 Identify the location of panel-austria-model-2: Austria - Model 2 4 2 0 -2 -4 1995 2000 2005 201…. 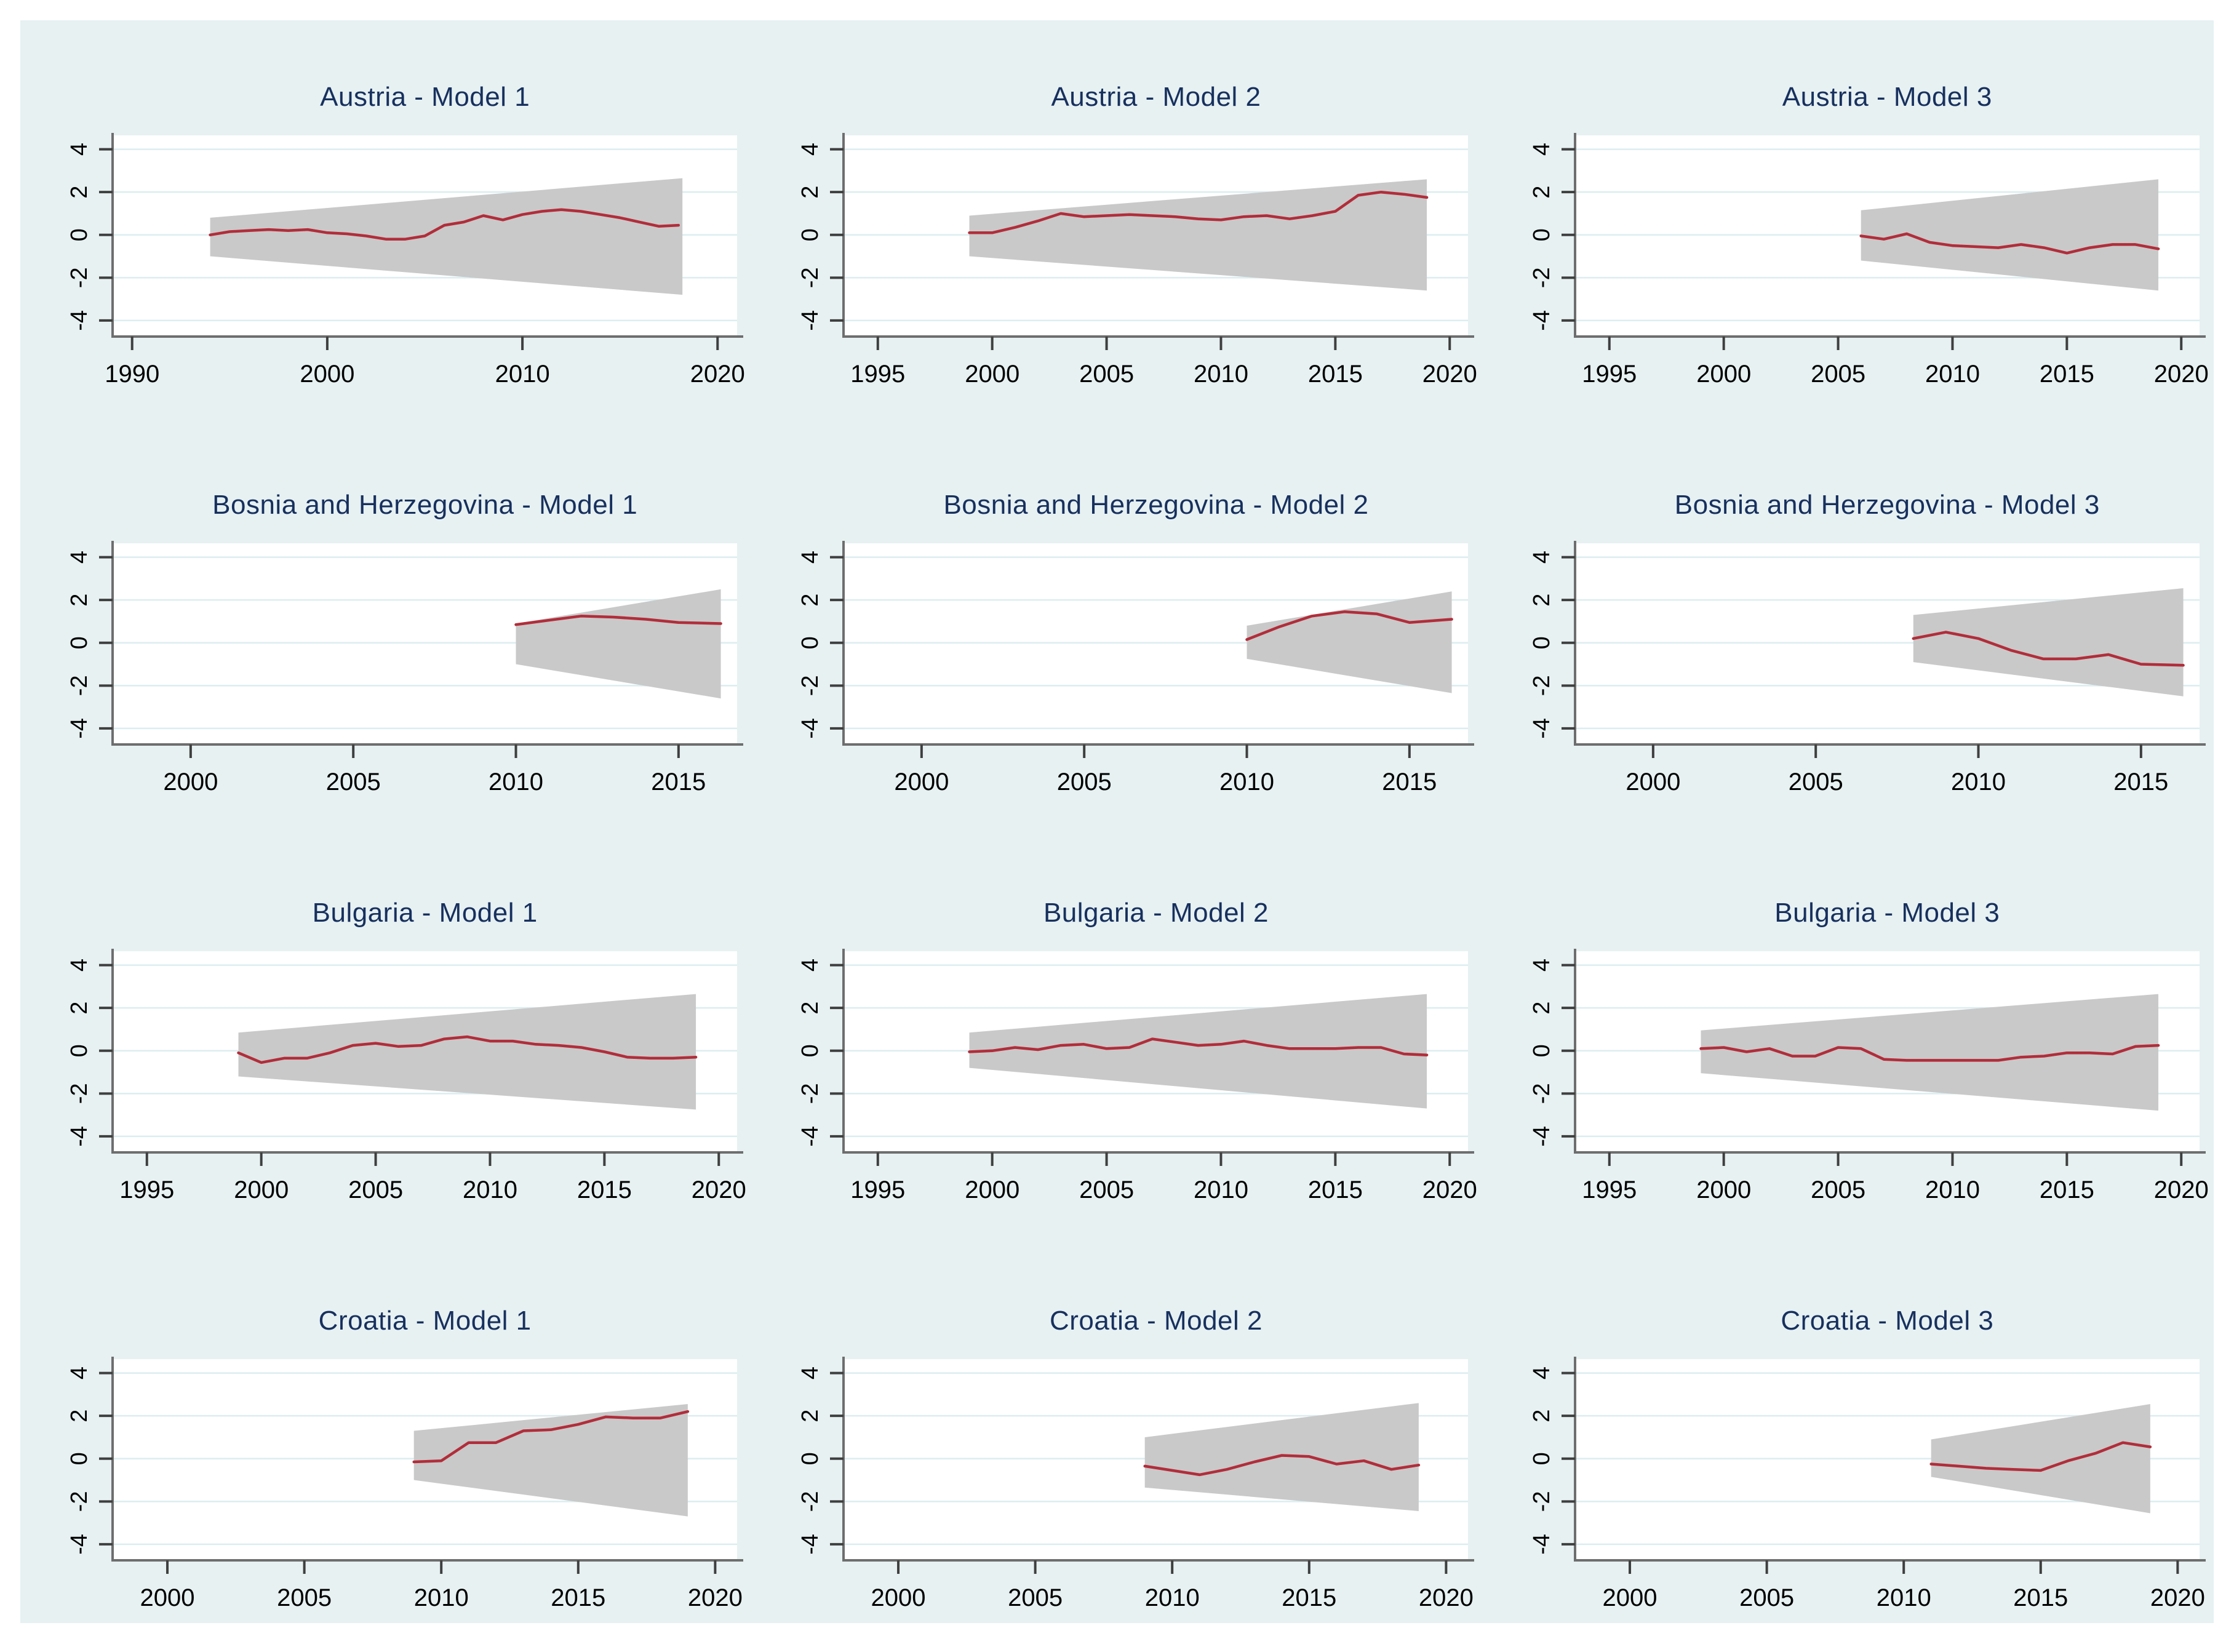
(1117, 224).